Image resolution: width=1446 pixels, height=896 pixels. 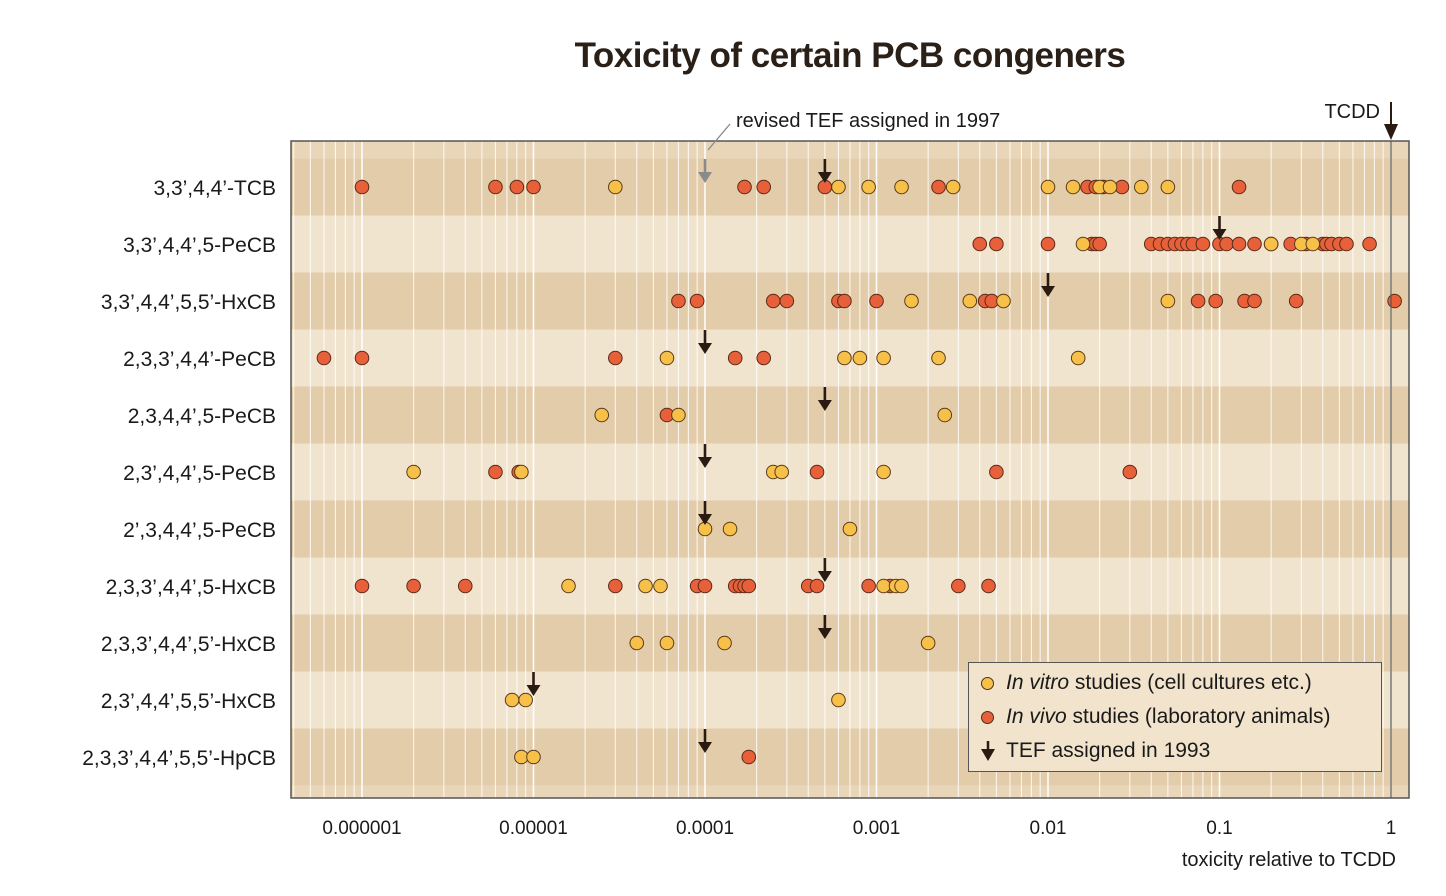 What do you see at coordinates (988, 751) in the screenshot?
I see `down-arrow-icon` at bounding box center [988, 751].